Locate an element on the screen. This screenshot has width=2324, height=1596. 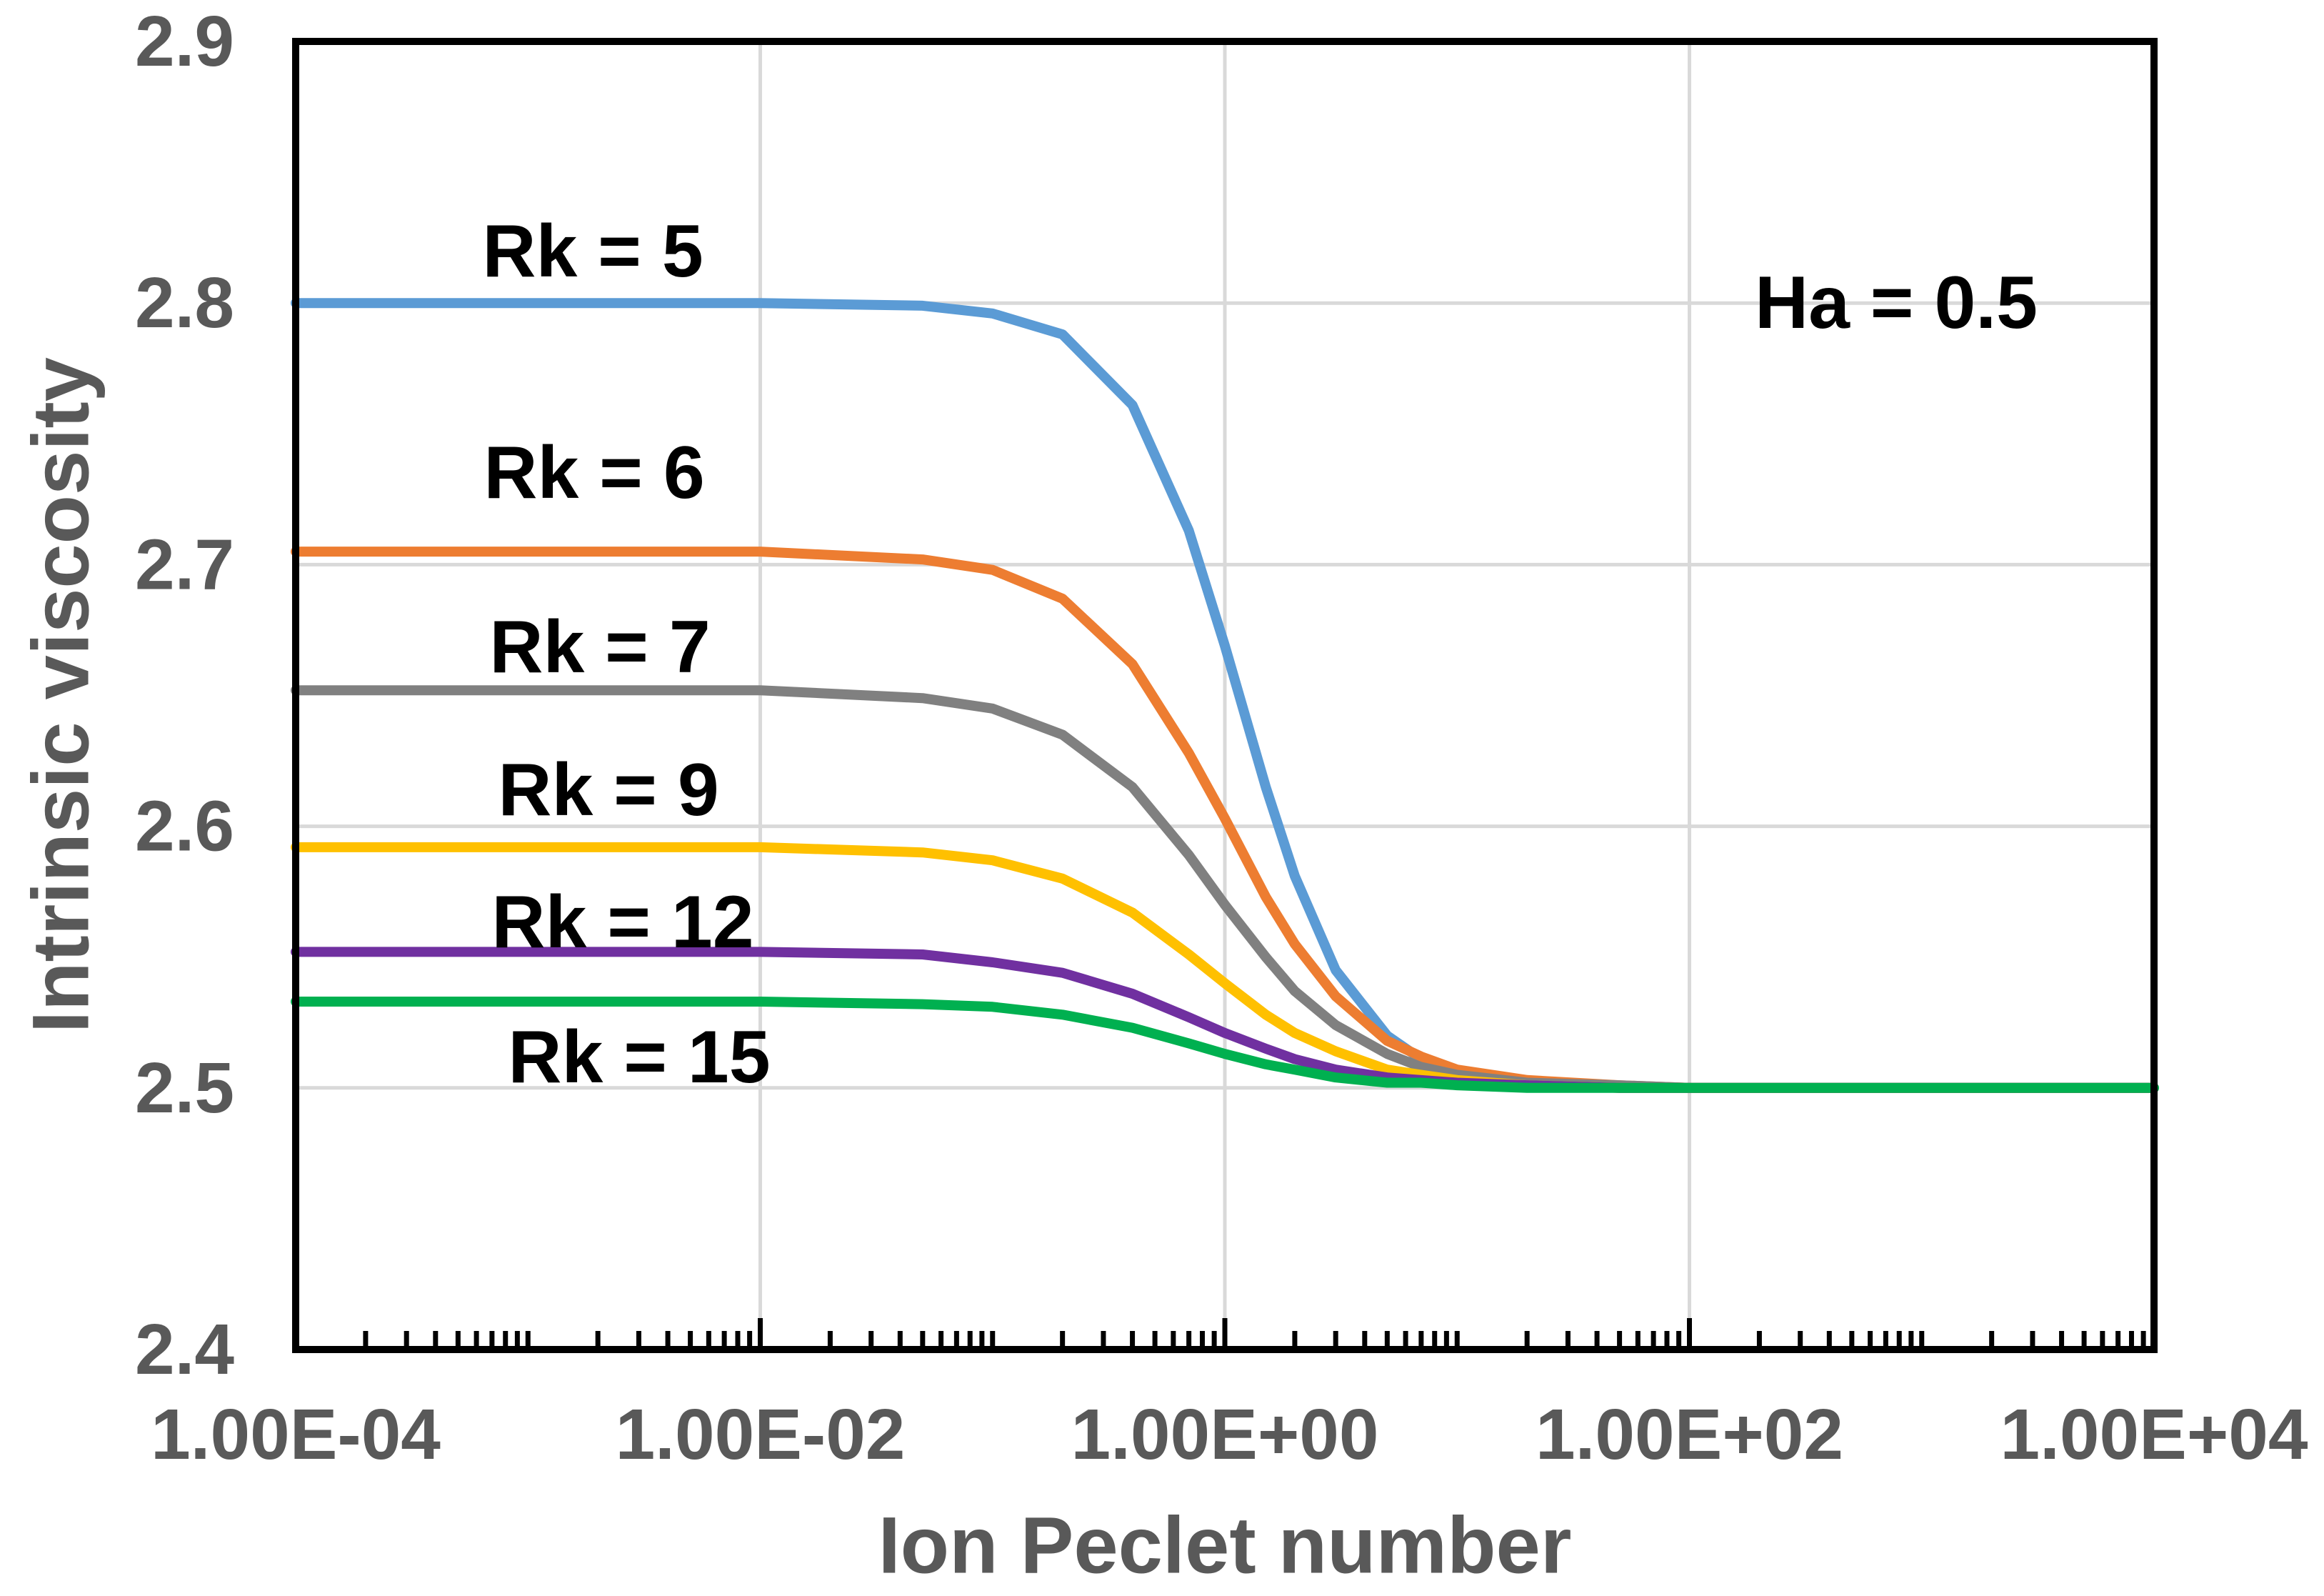
x-tick-label-1.00E-04: 1.00E-04 is located at coordinates (296, 1435).